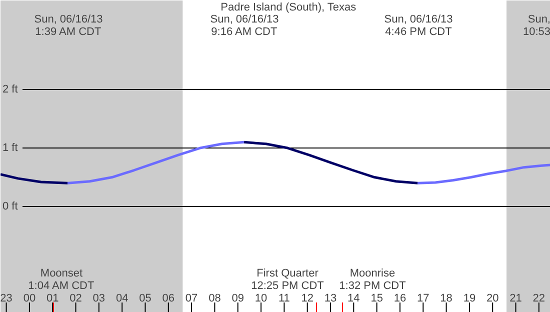 The image size is (550, 312). Describe the element at coordinates (376, 298) in the screenshot. I see `x-tick-label: 15` at that location.